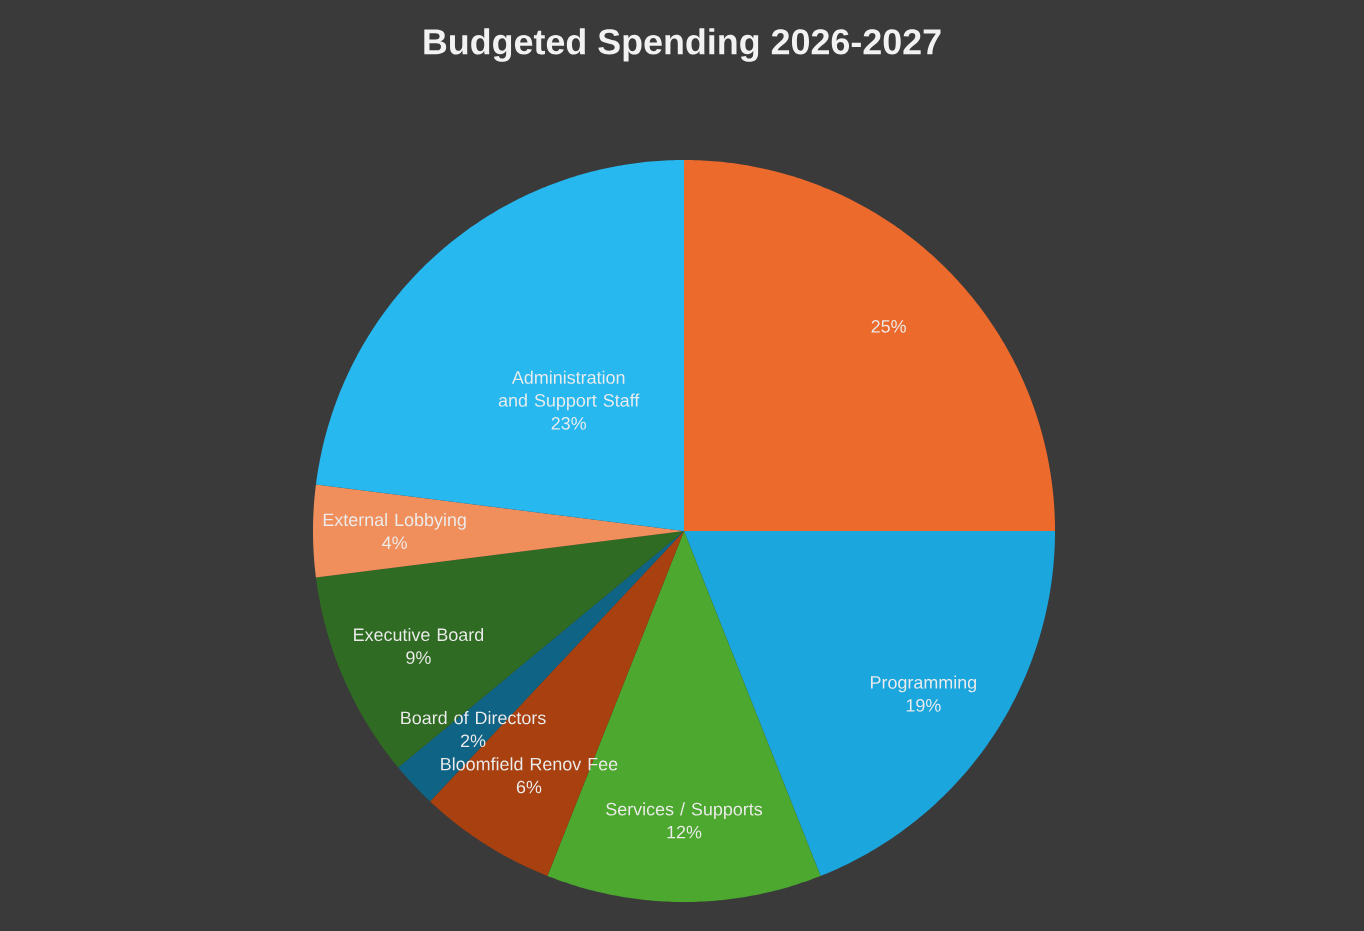  Describe the element at coordinates (684, 832) in the screenshot. I see `data-label: 12%` at that location.